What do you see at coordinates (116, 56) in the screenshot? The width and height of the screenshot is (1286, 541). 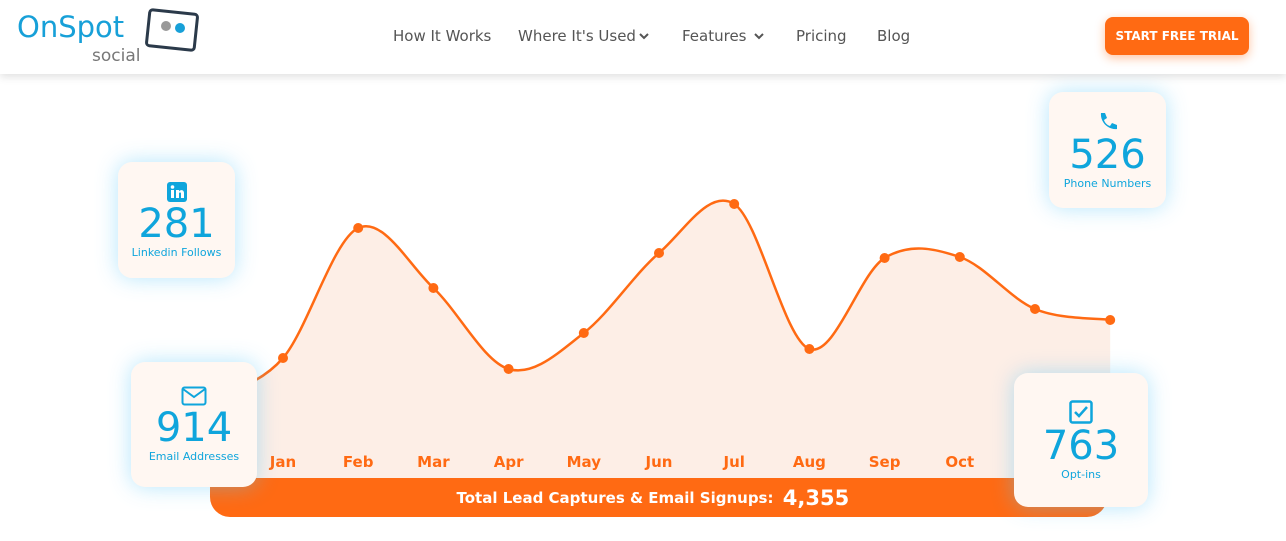 I see `logo-sub: social` at bounding box center [116, 56].